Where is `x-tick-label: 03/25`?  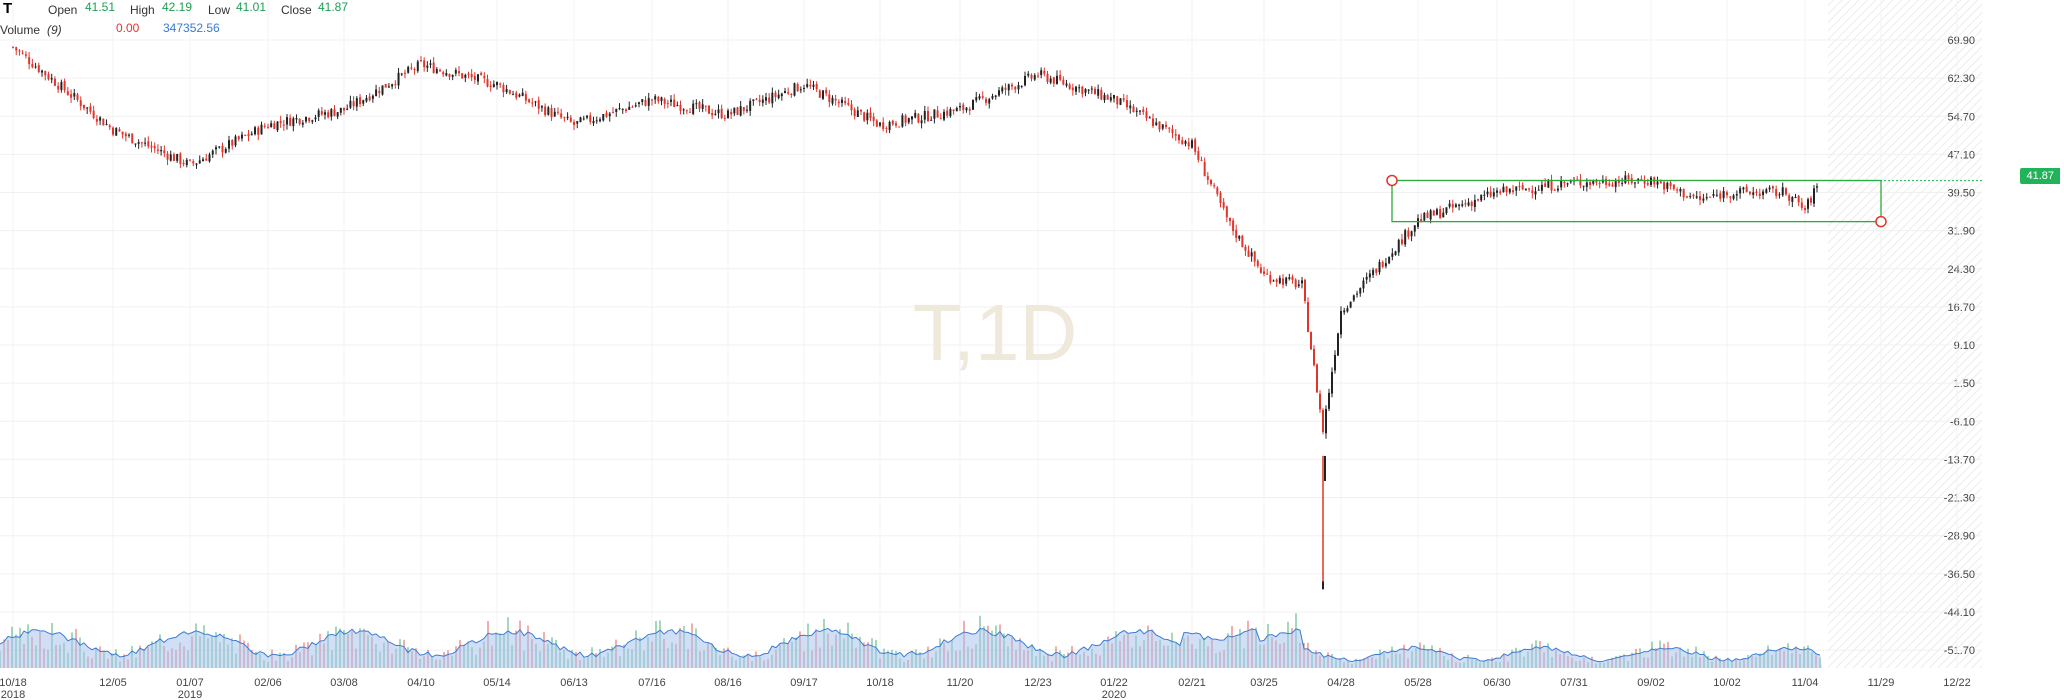
x-tick-label: 03/25 is located at coordinates (1264, 683).